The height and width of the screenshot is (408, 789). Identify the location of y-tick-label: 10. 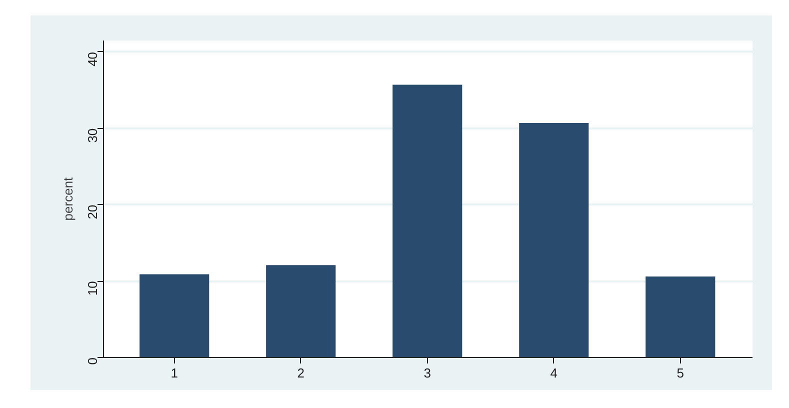
(92, 288).